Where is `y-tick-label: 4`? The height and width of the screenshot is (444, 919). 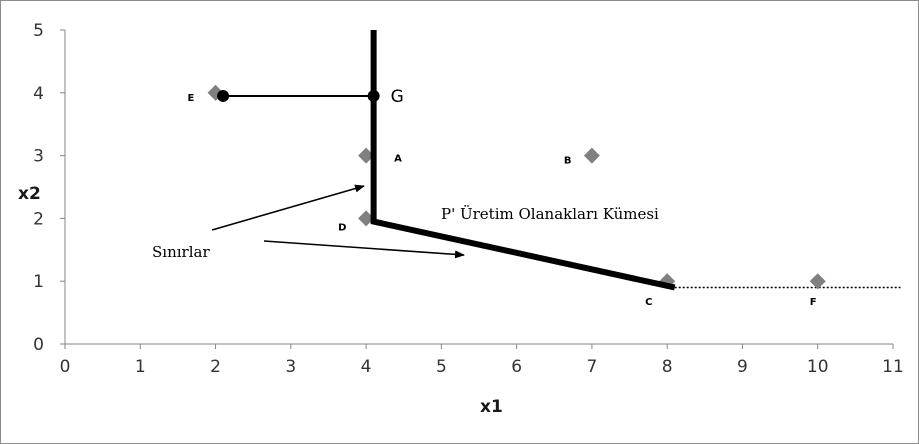
y-tick-label: 4 is located at coordinates (38, 94).